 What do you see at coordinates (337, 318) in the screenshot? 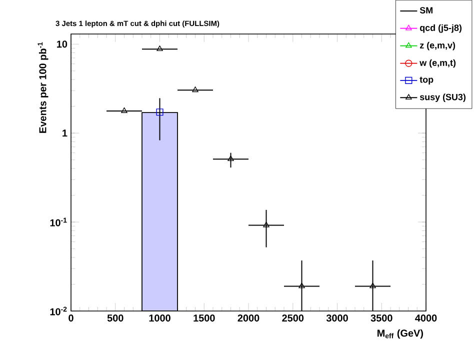
I see `x-tick-label: 3000` at bounding box center [337, 318].